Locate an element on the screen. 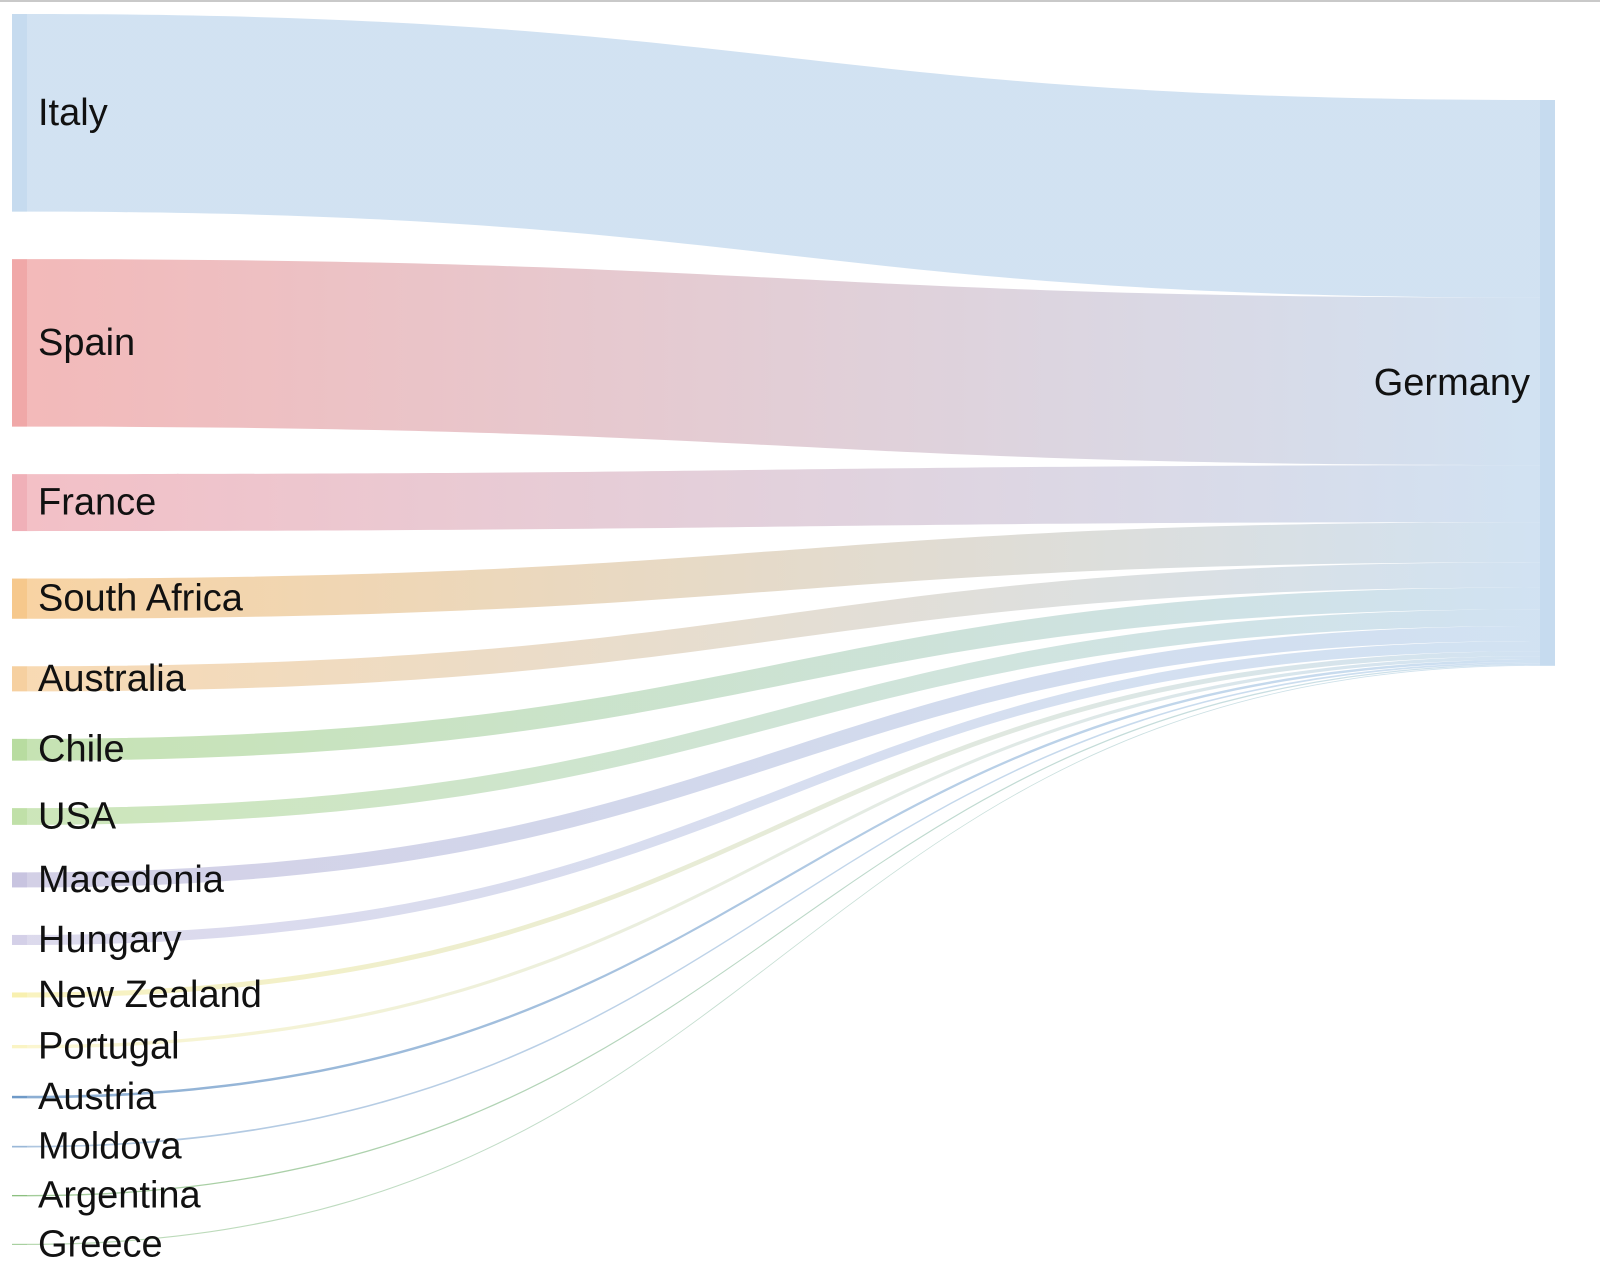  label-usa: USA is located at coordinates (77, 816).